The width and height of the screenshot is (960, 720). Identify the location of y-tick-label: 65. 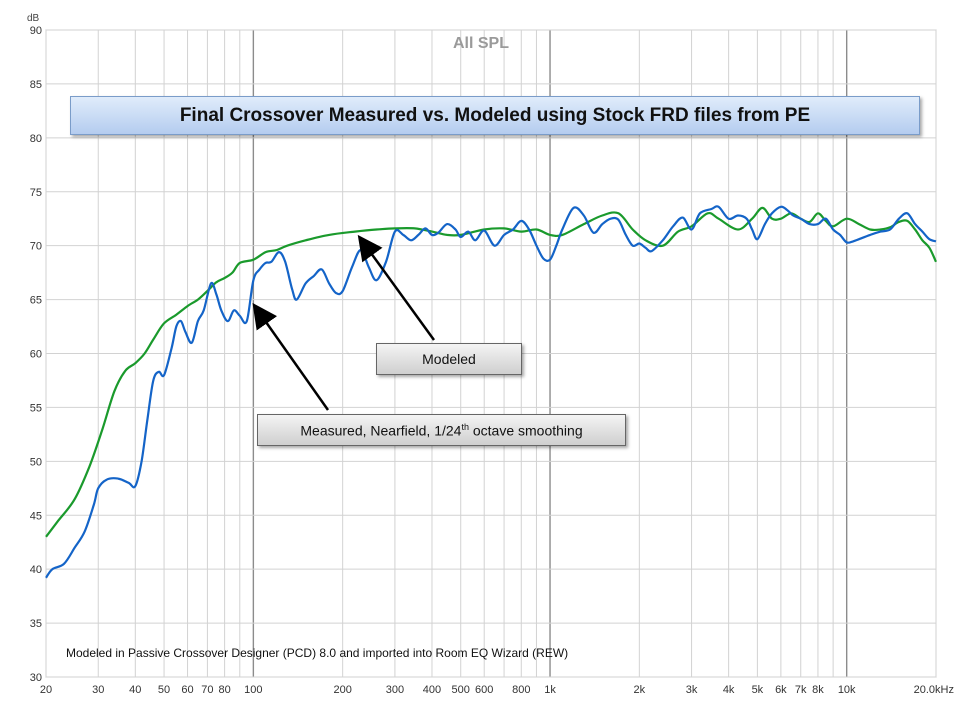
(36, 301).